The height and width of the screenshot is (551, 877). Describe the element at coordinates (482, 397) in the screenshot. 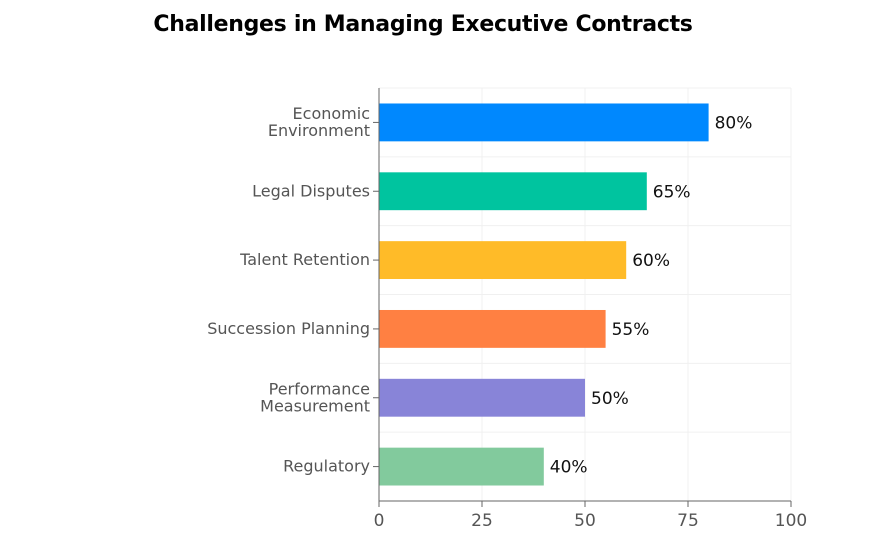

I see `bar-performance-measurement` at that location.